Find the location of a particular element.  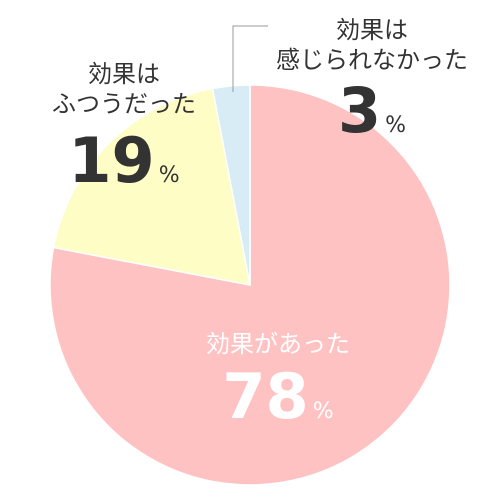

slice-value-1: 19% is located at coordinates (123, 160).